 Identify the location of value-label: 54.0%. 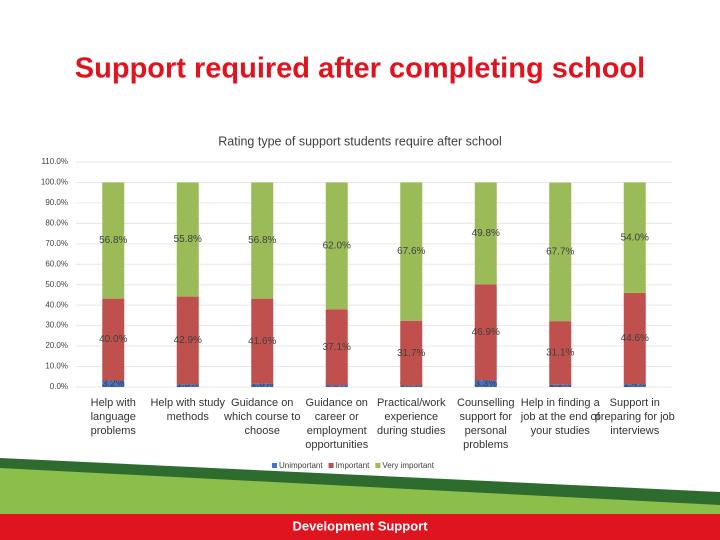
(635, 237).